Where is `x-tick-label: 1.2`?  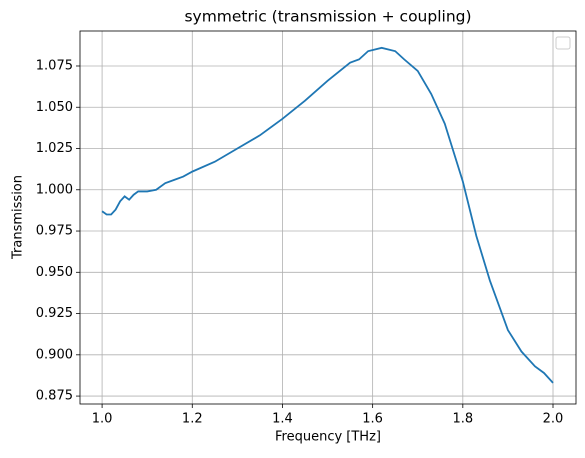
x-tick-label: 1.2 is located at coordinates (192, 419).